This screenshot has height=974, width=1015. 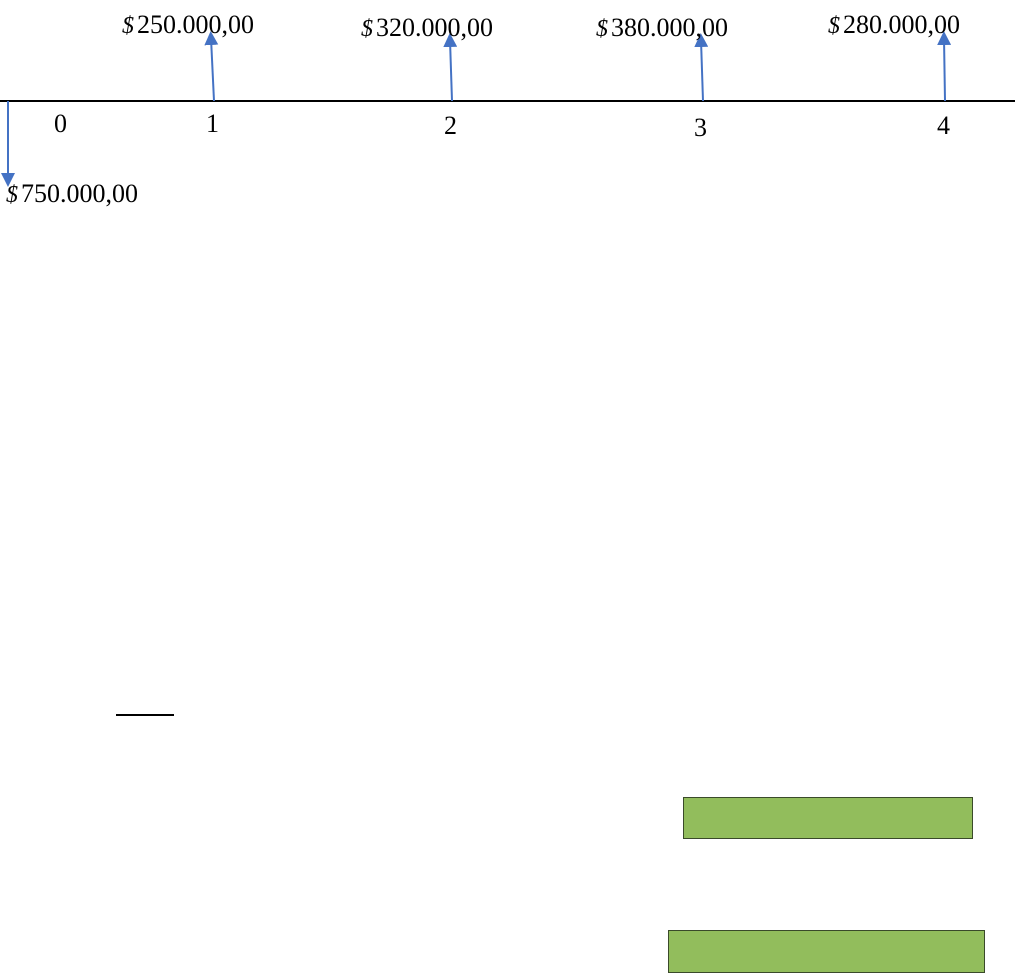 I want to click on inflow-amount-2: $320.000,00, so click(x=427, y=27).